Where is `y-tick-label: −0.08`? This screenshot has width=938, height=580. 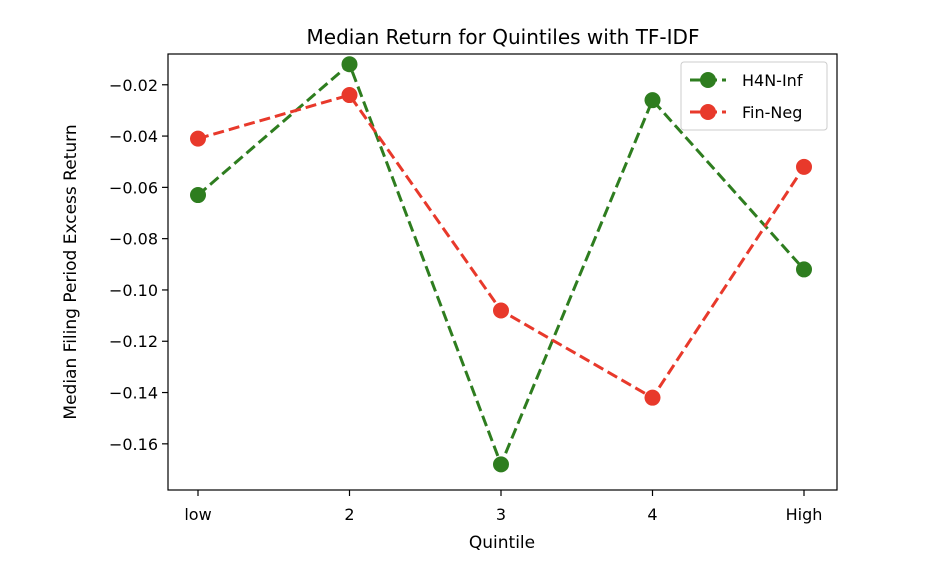 y-tick-label: −0.08 is located at coordinates (133, 239).